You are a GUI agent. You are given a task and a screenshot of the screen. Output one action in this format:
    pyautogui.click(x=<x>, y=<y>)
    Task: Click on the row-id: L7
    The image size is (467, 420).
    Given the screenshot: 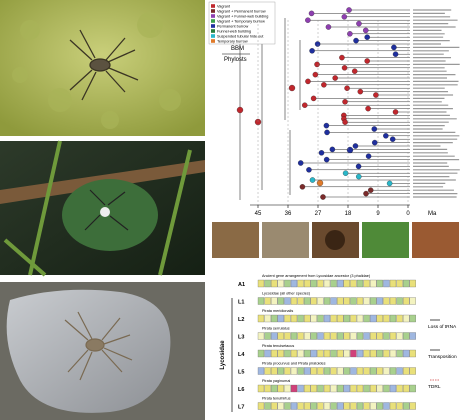 What is the action you would take?
    pyautogui.click(x=241, y=408)
    